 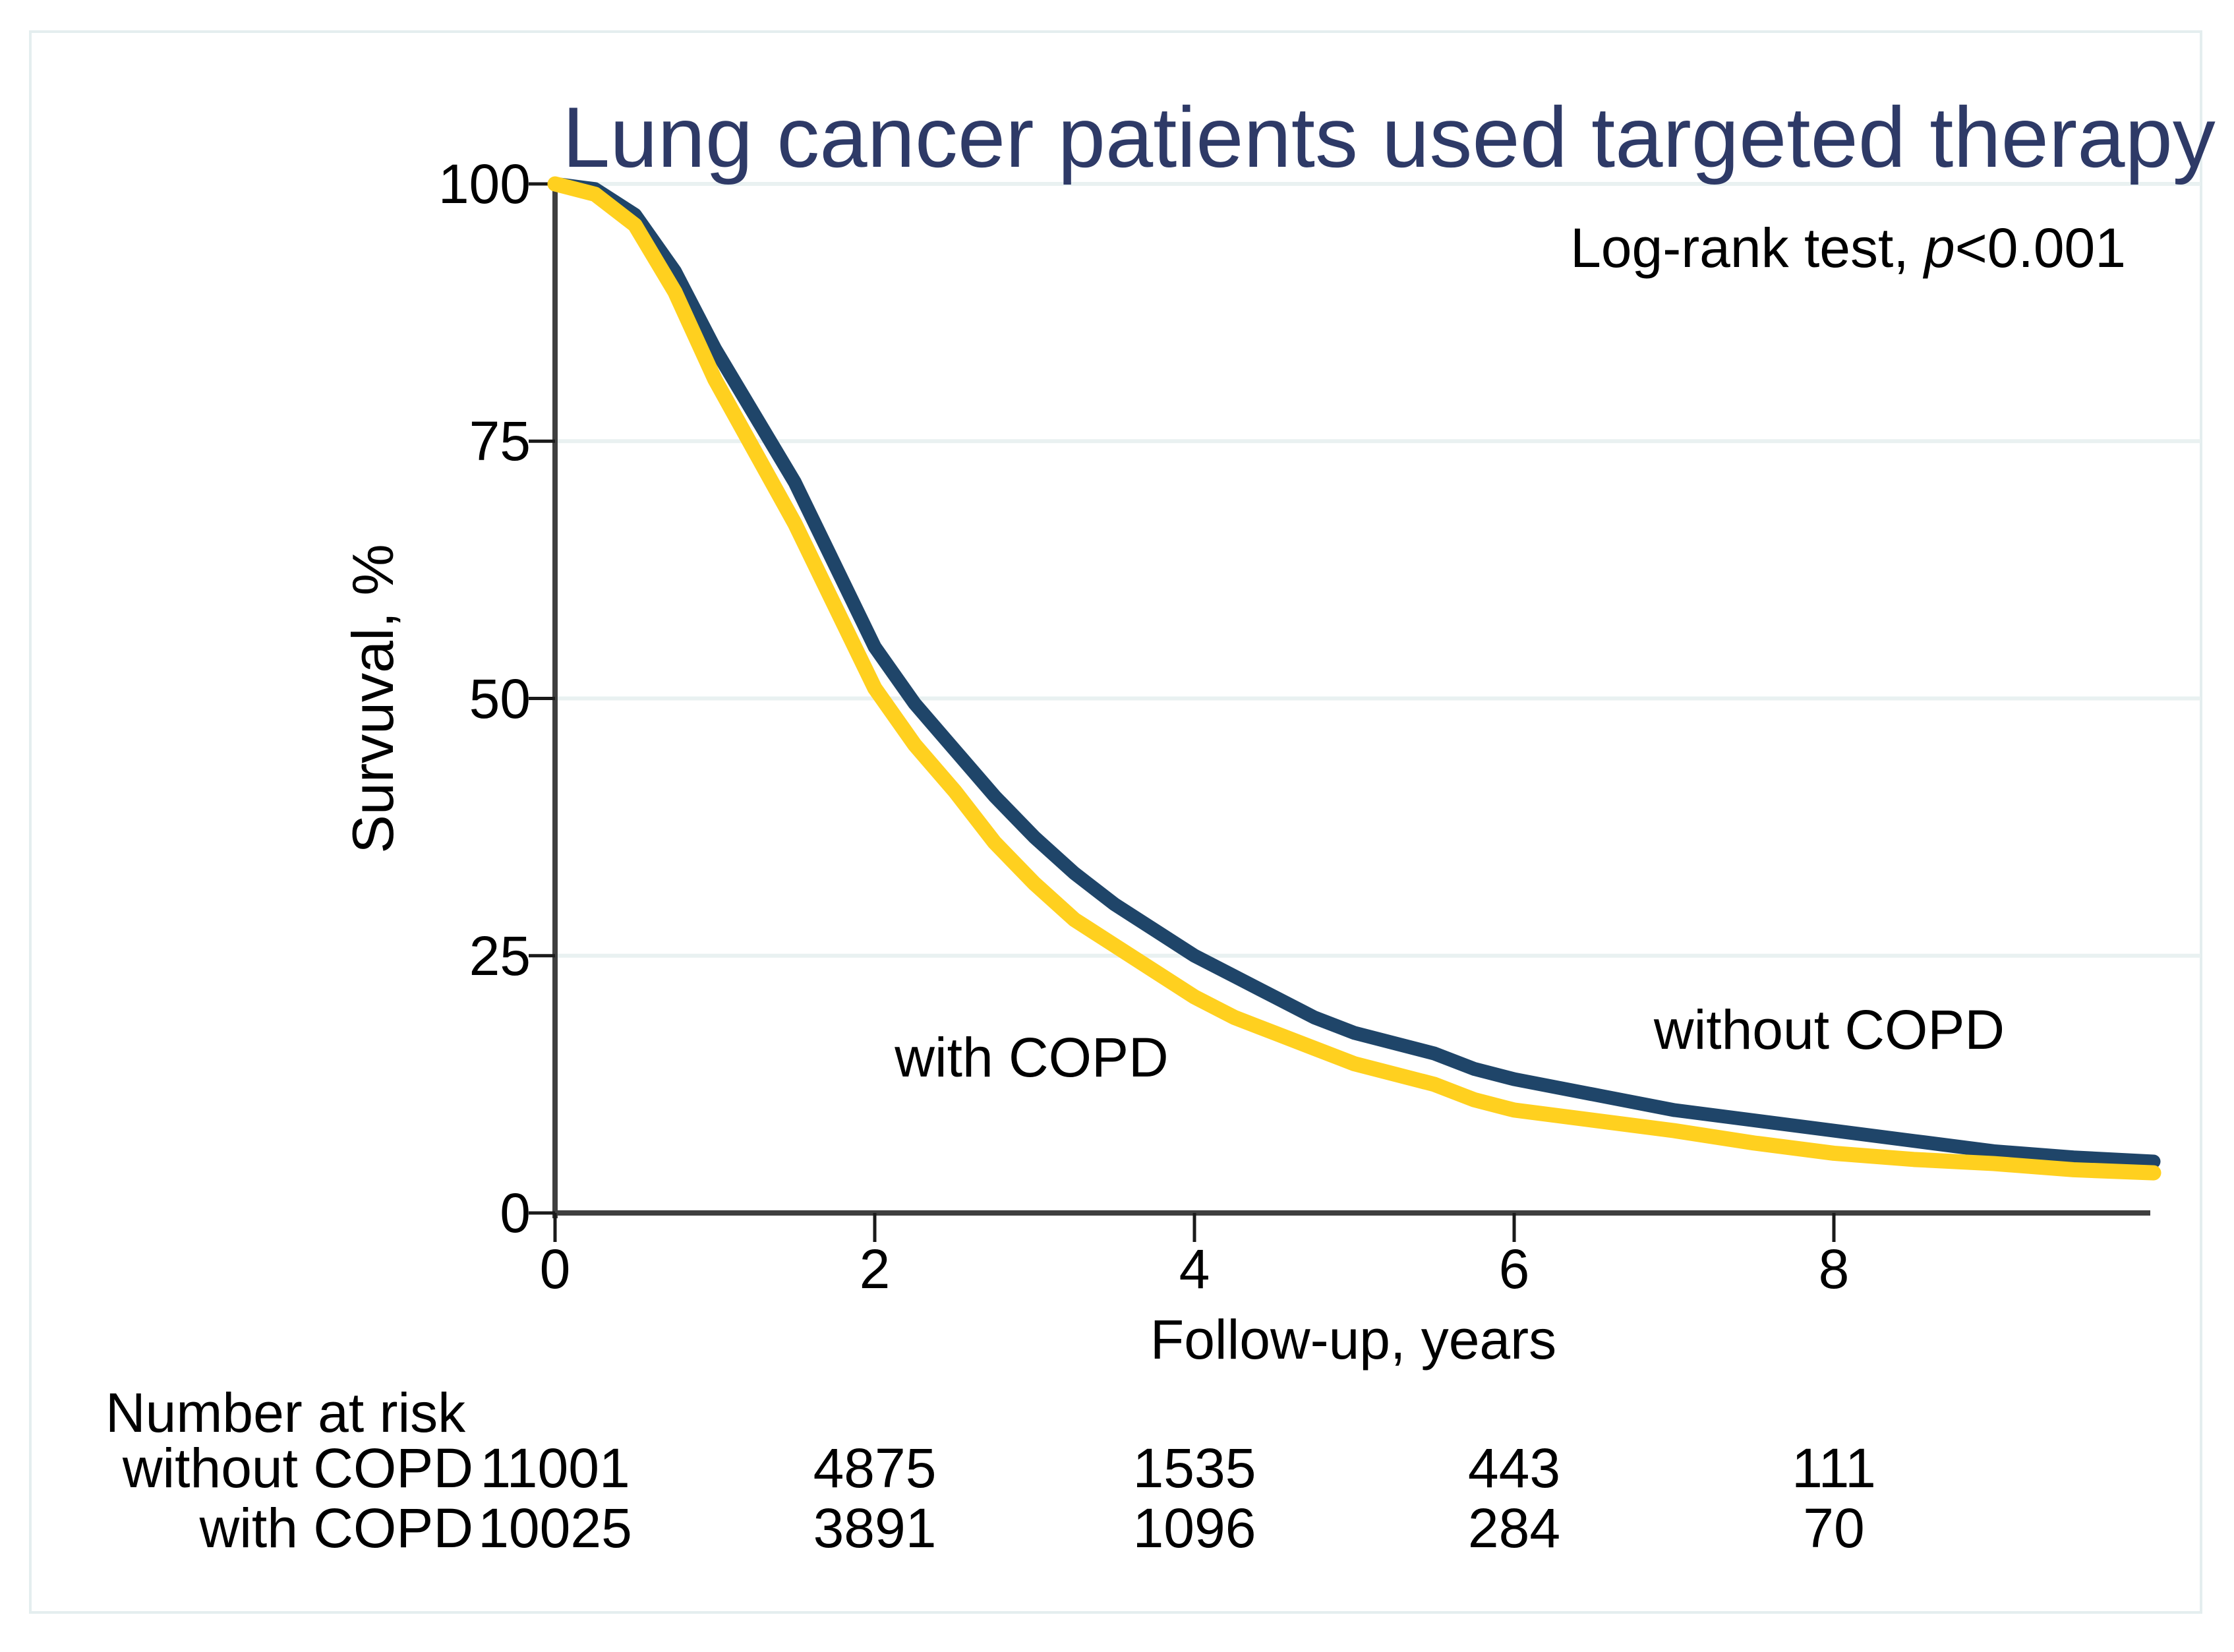 What do you see at coordinates (875, 1468) in the screenshot?
I see `risk-value: 4875` at bounding box center [875, 1468].